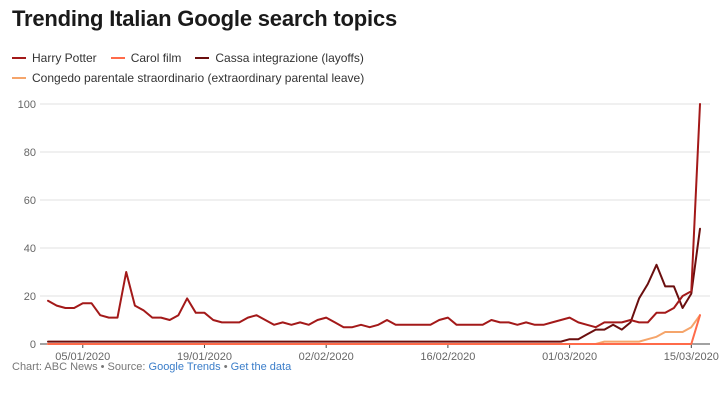 This screenshot has width=726, height=402. Describe the element at coordinates (19, 78) in the screenshot. I see `legend-swatch-congedo-parentale` at that location.